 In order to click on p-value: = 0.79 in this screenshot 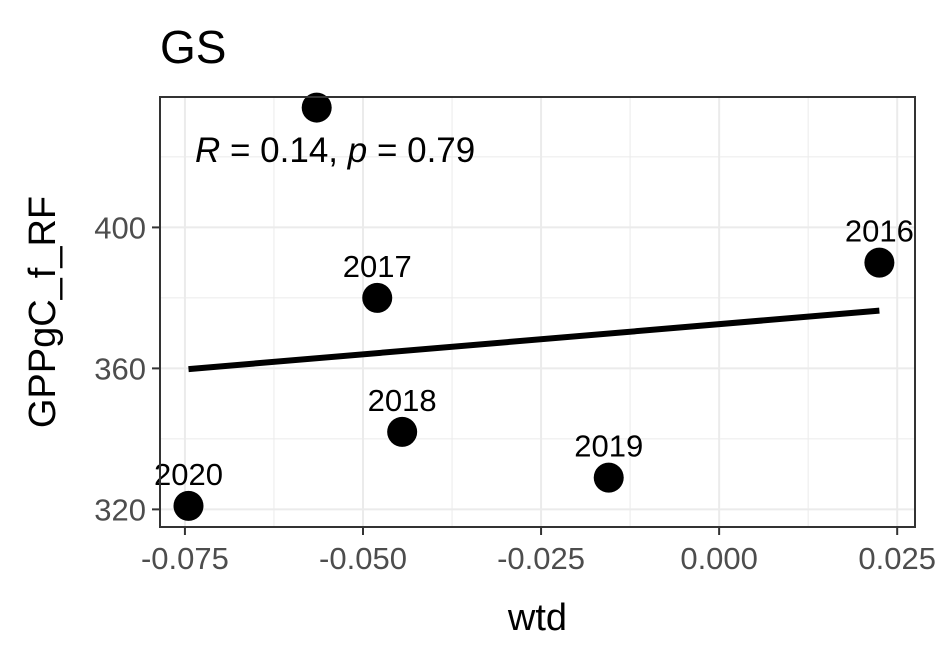, I will do `click(421, 150)`.